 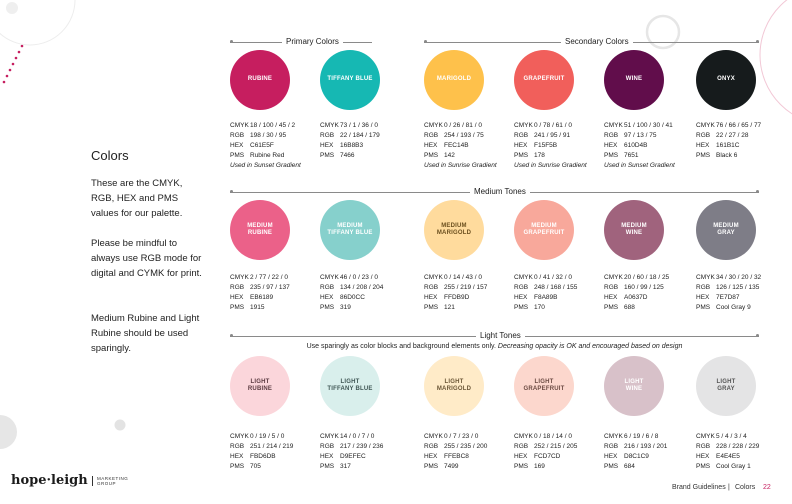 I want to click on spec-value: 73 / 1 / 36 / 0, so click(x=359, y=125).